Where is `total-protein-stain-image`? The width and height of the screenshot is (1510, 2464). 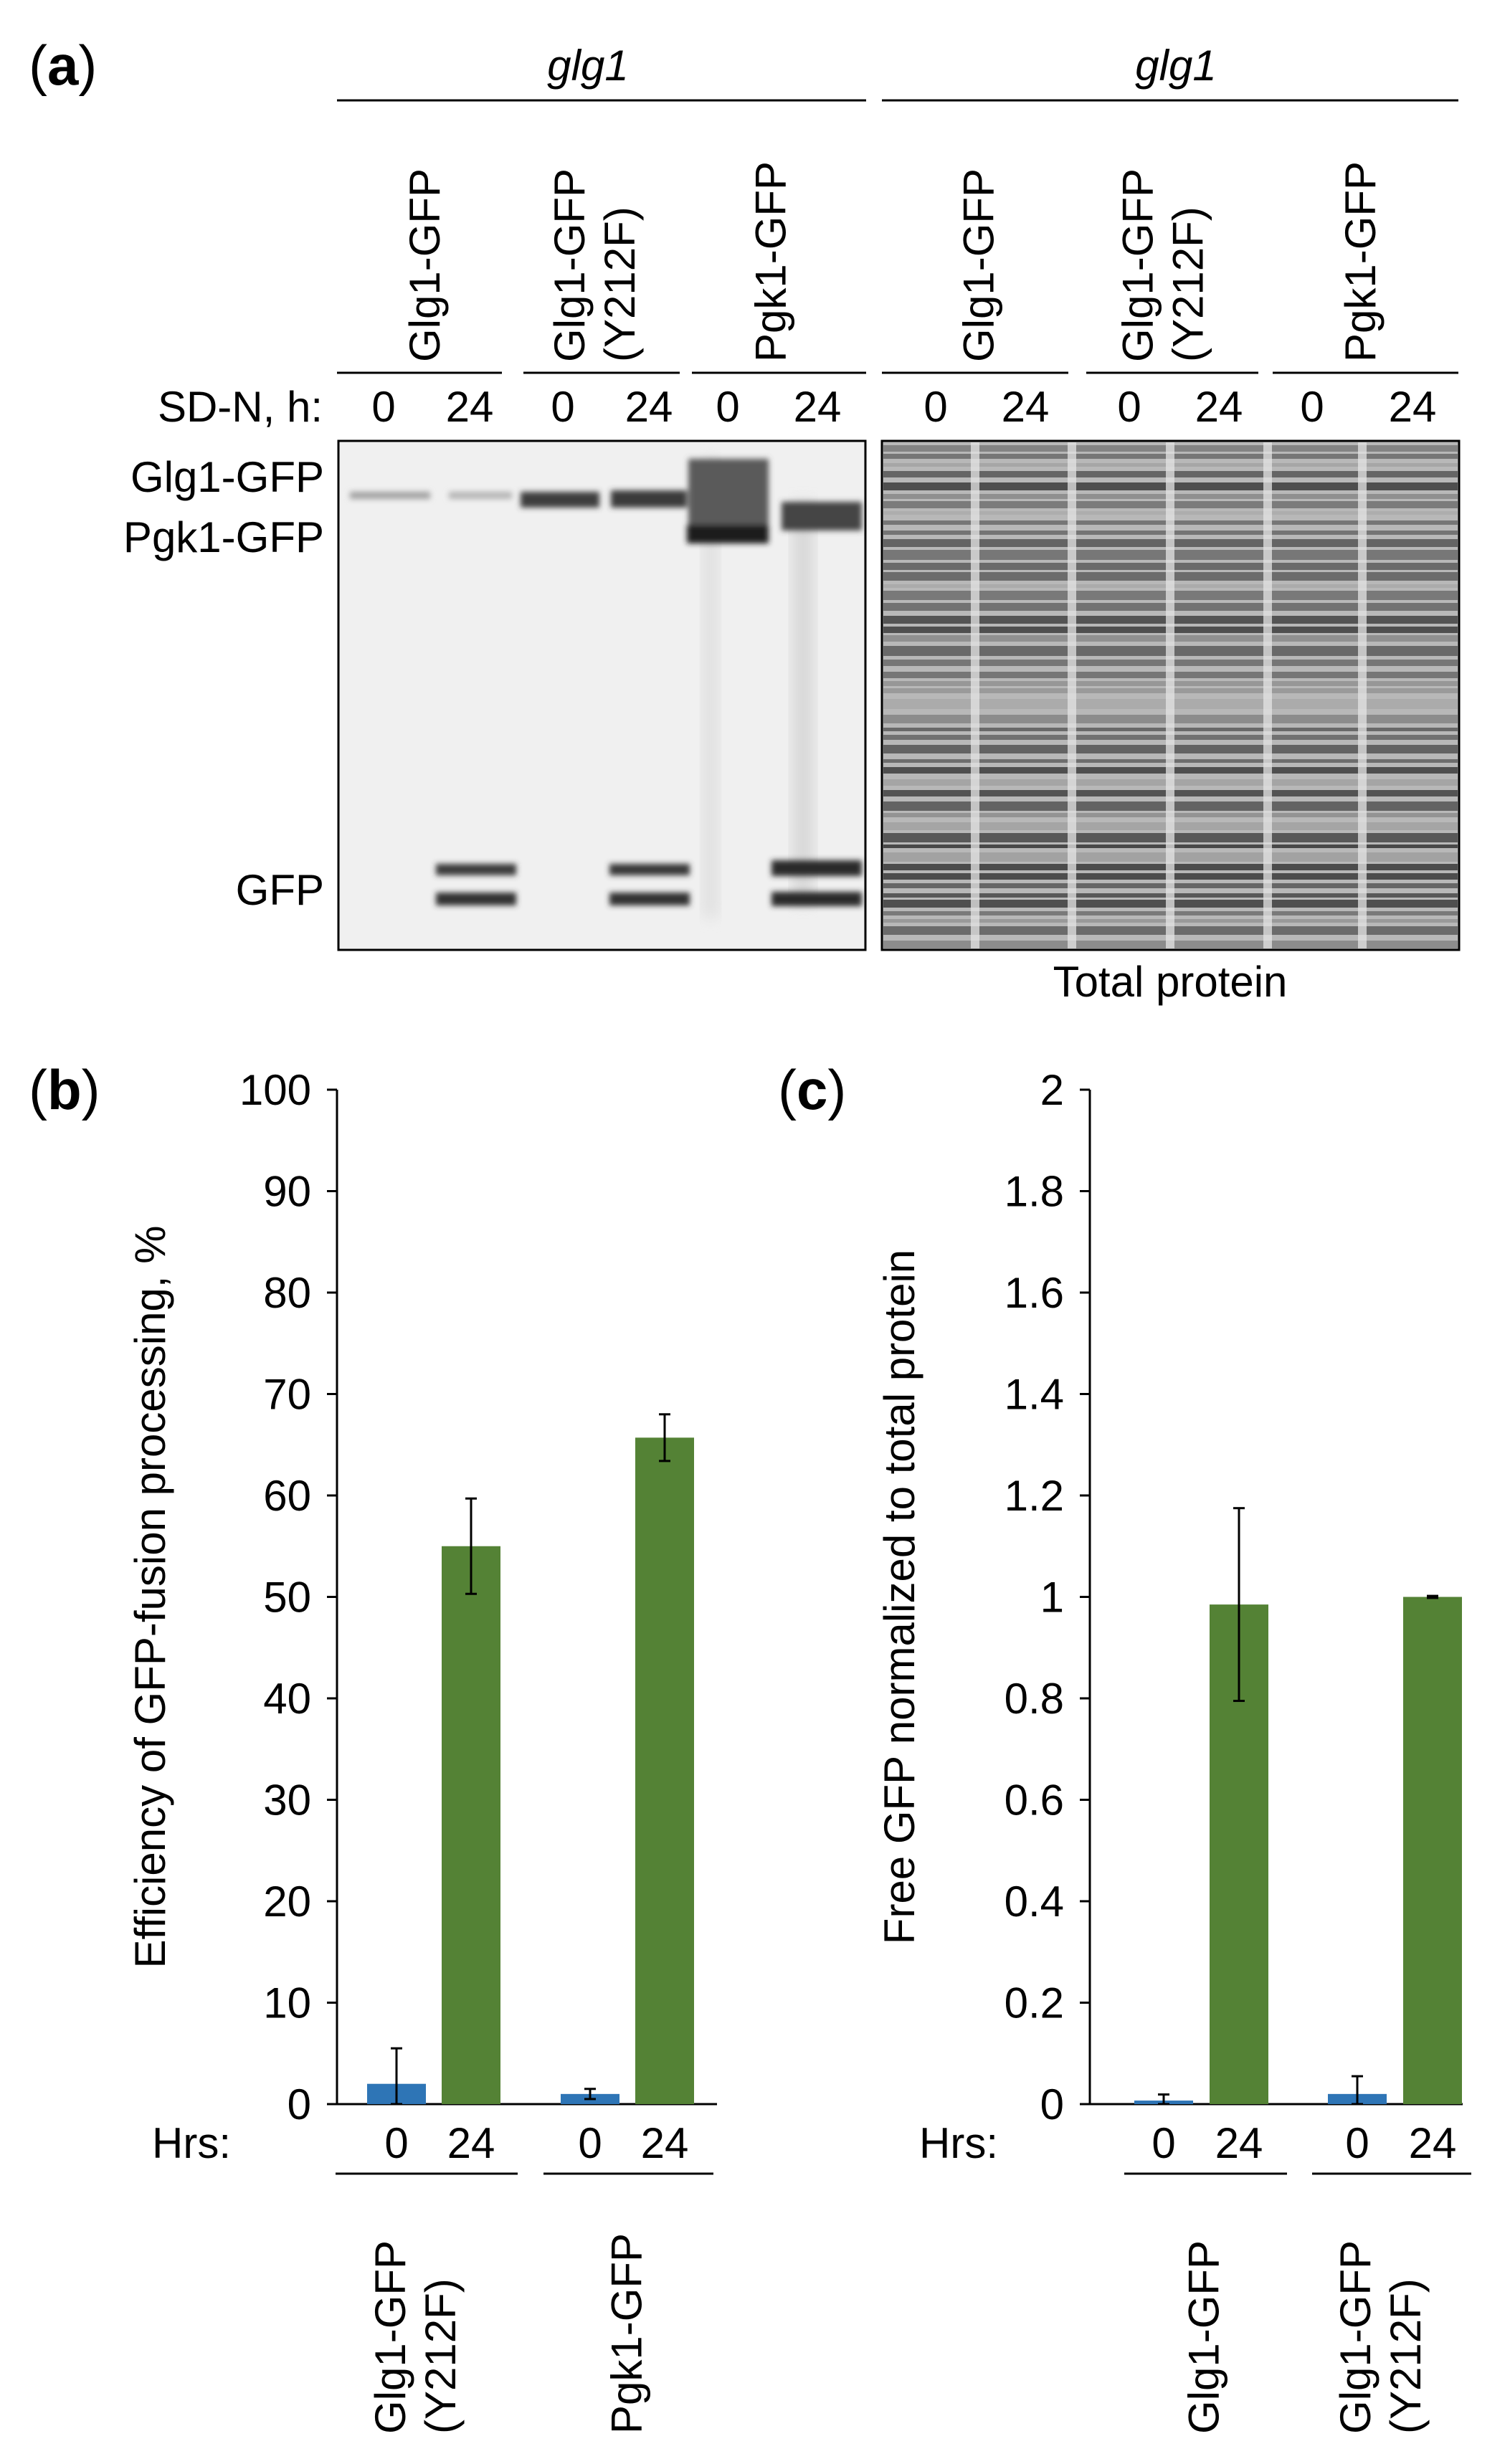 total-protein-stain-image is located at coordinates (1170, 695).